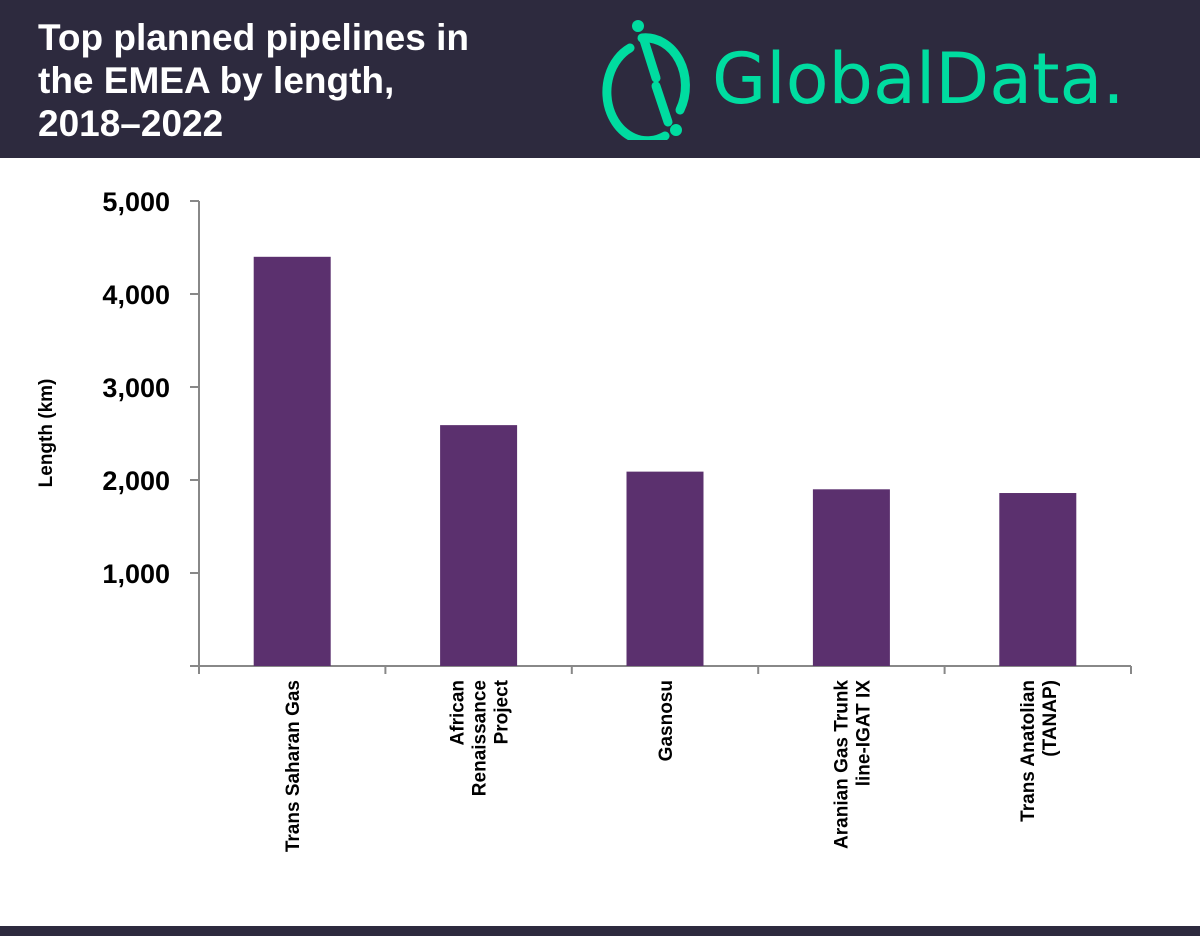 The width and height of the screenshot is (1200, 936). What do you see at coordinates (216, 80) in the screenshot?
I see `title-line: the EMEA by length,` at bounding box center [216, 80].